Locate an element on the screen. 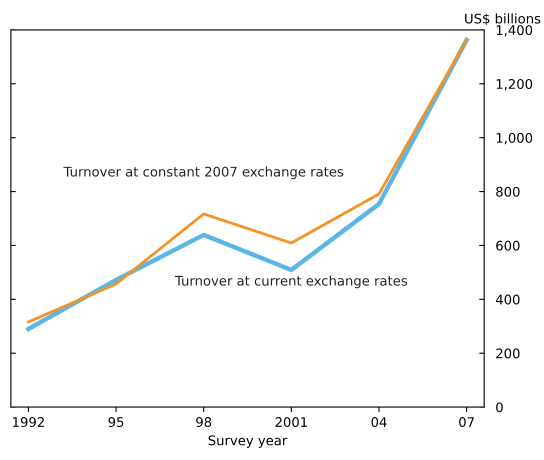 This screenshot has height=460, width=544. y-tick-label: 200 is located at coordinates (508, 353).